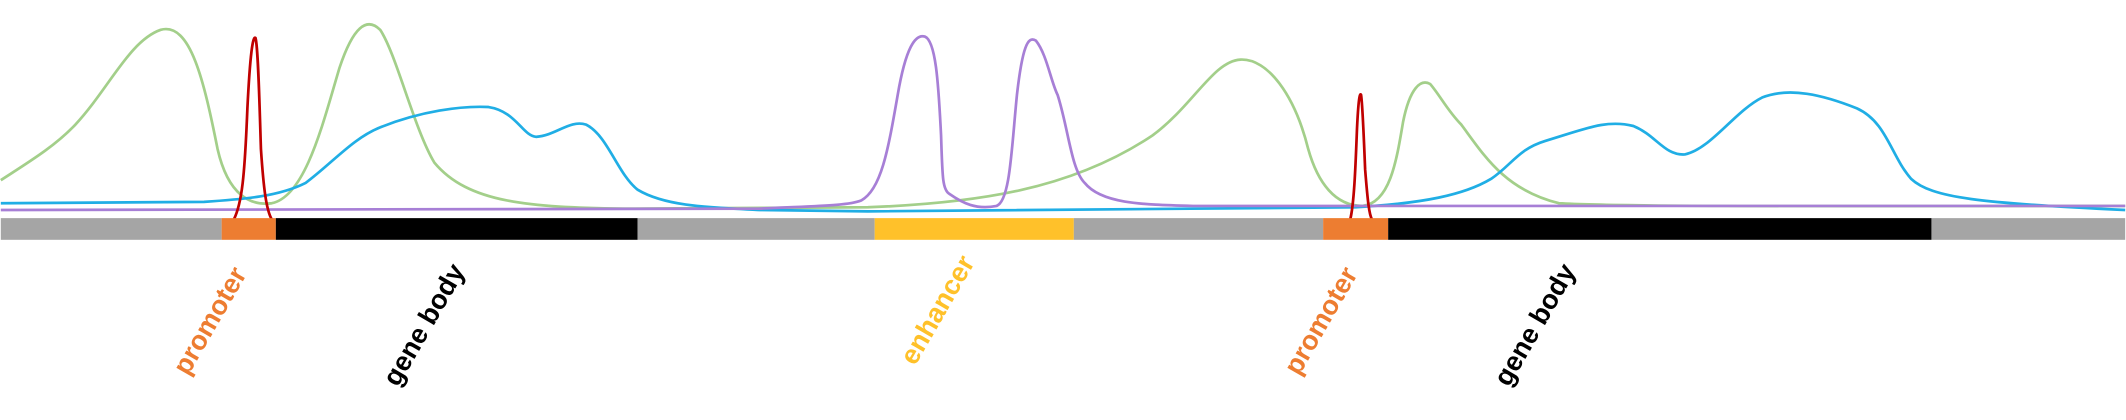 This screenshot has height=420, width=2126. I want to click on region-label: enhancer, so click(936, 309).